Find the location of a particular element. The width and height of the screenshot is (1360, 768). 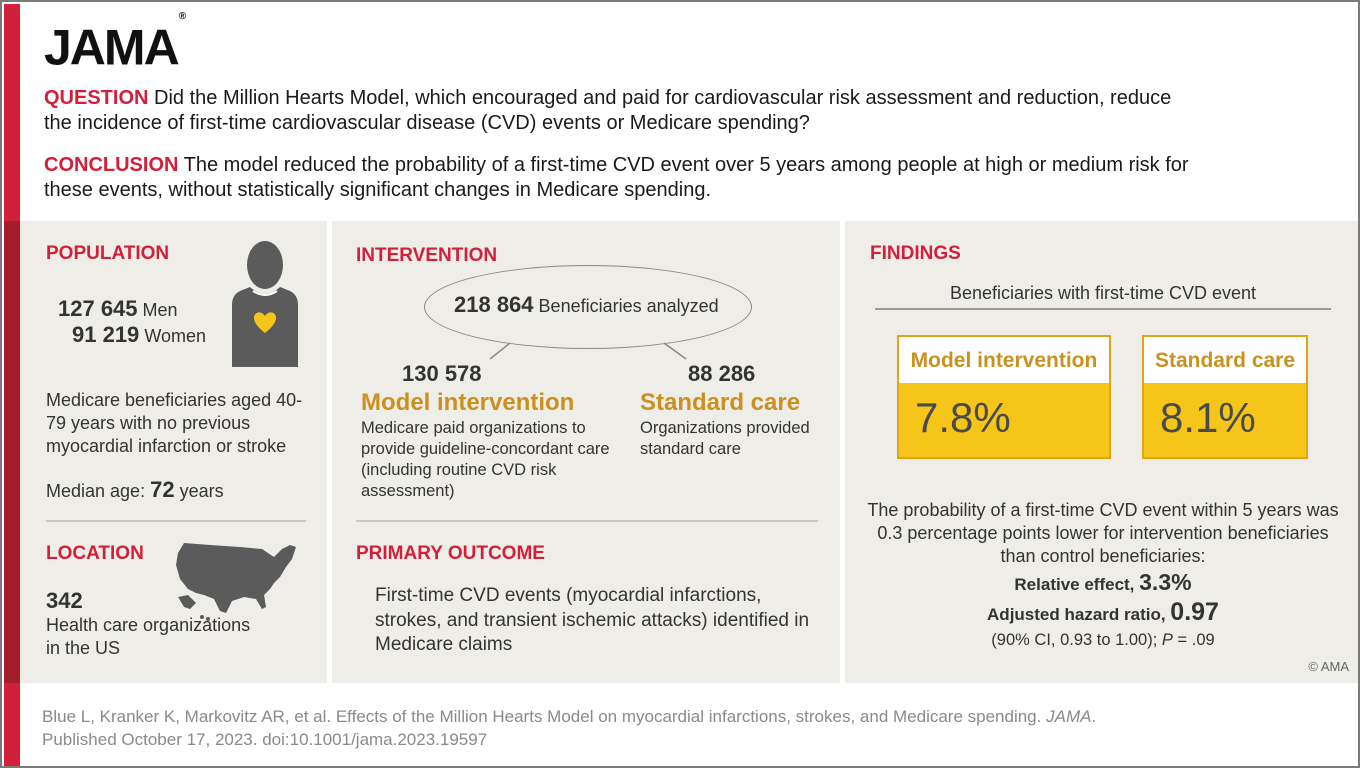

hazard-ratio: Adjusted hazard ratio, 0.97 is located at coordinates (1103, 612).